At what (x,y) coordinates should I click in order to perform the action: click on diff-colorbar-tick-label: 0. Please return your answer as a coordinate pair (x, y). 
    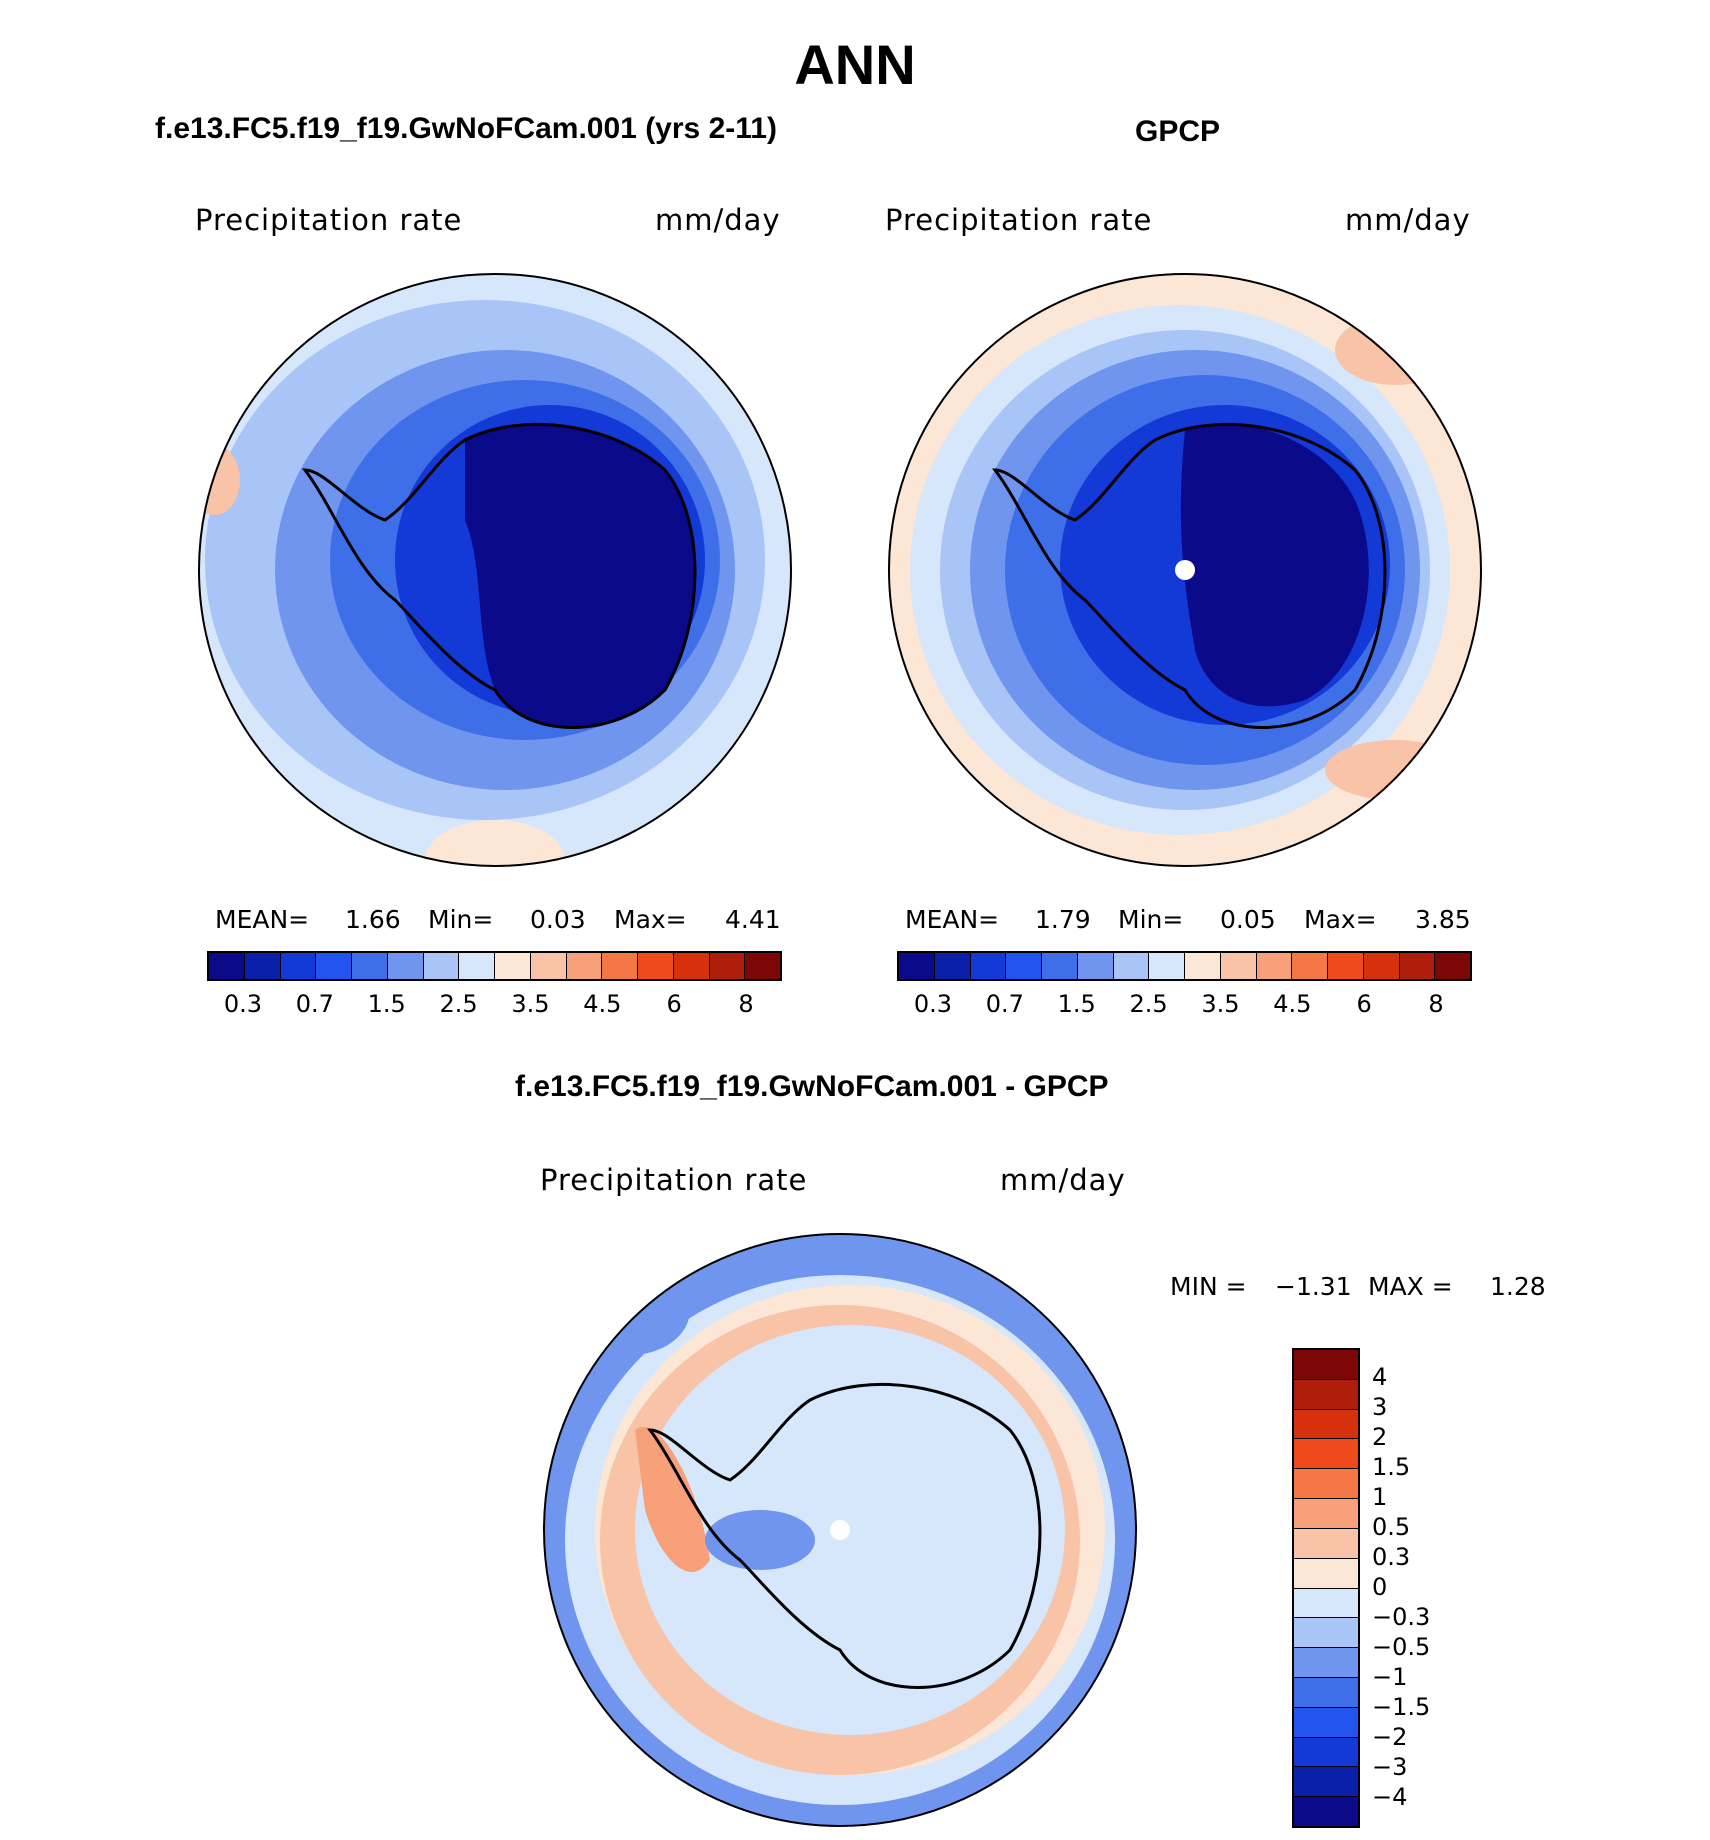
    Looking at the image, I should click on (1380, 1587).